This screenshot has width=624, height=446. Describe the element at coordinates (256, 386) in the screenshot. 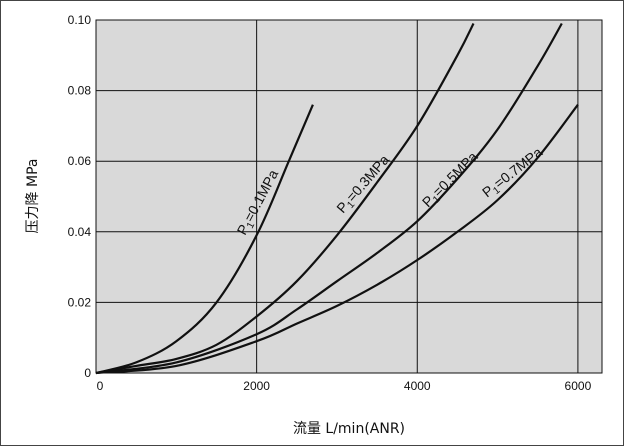

I see `x-tick-label: 2000` at that location.